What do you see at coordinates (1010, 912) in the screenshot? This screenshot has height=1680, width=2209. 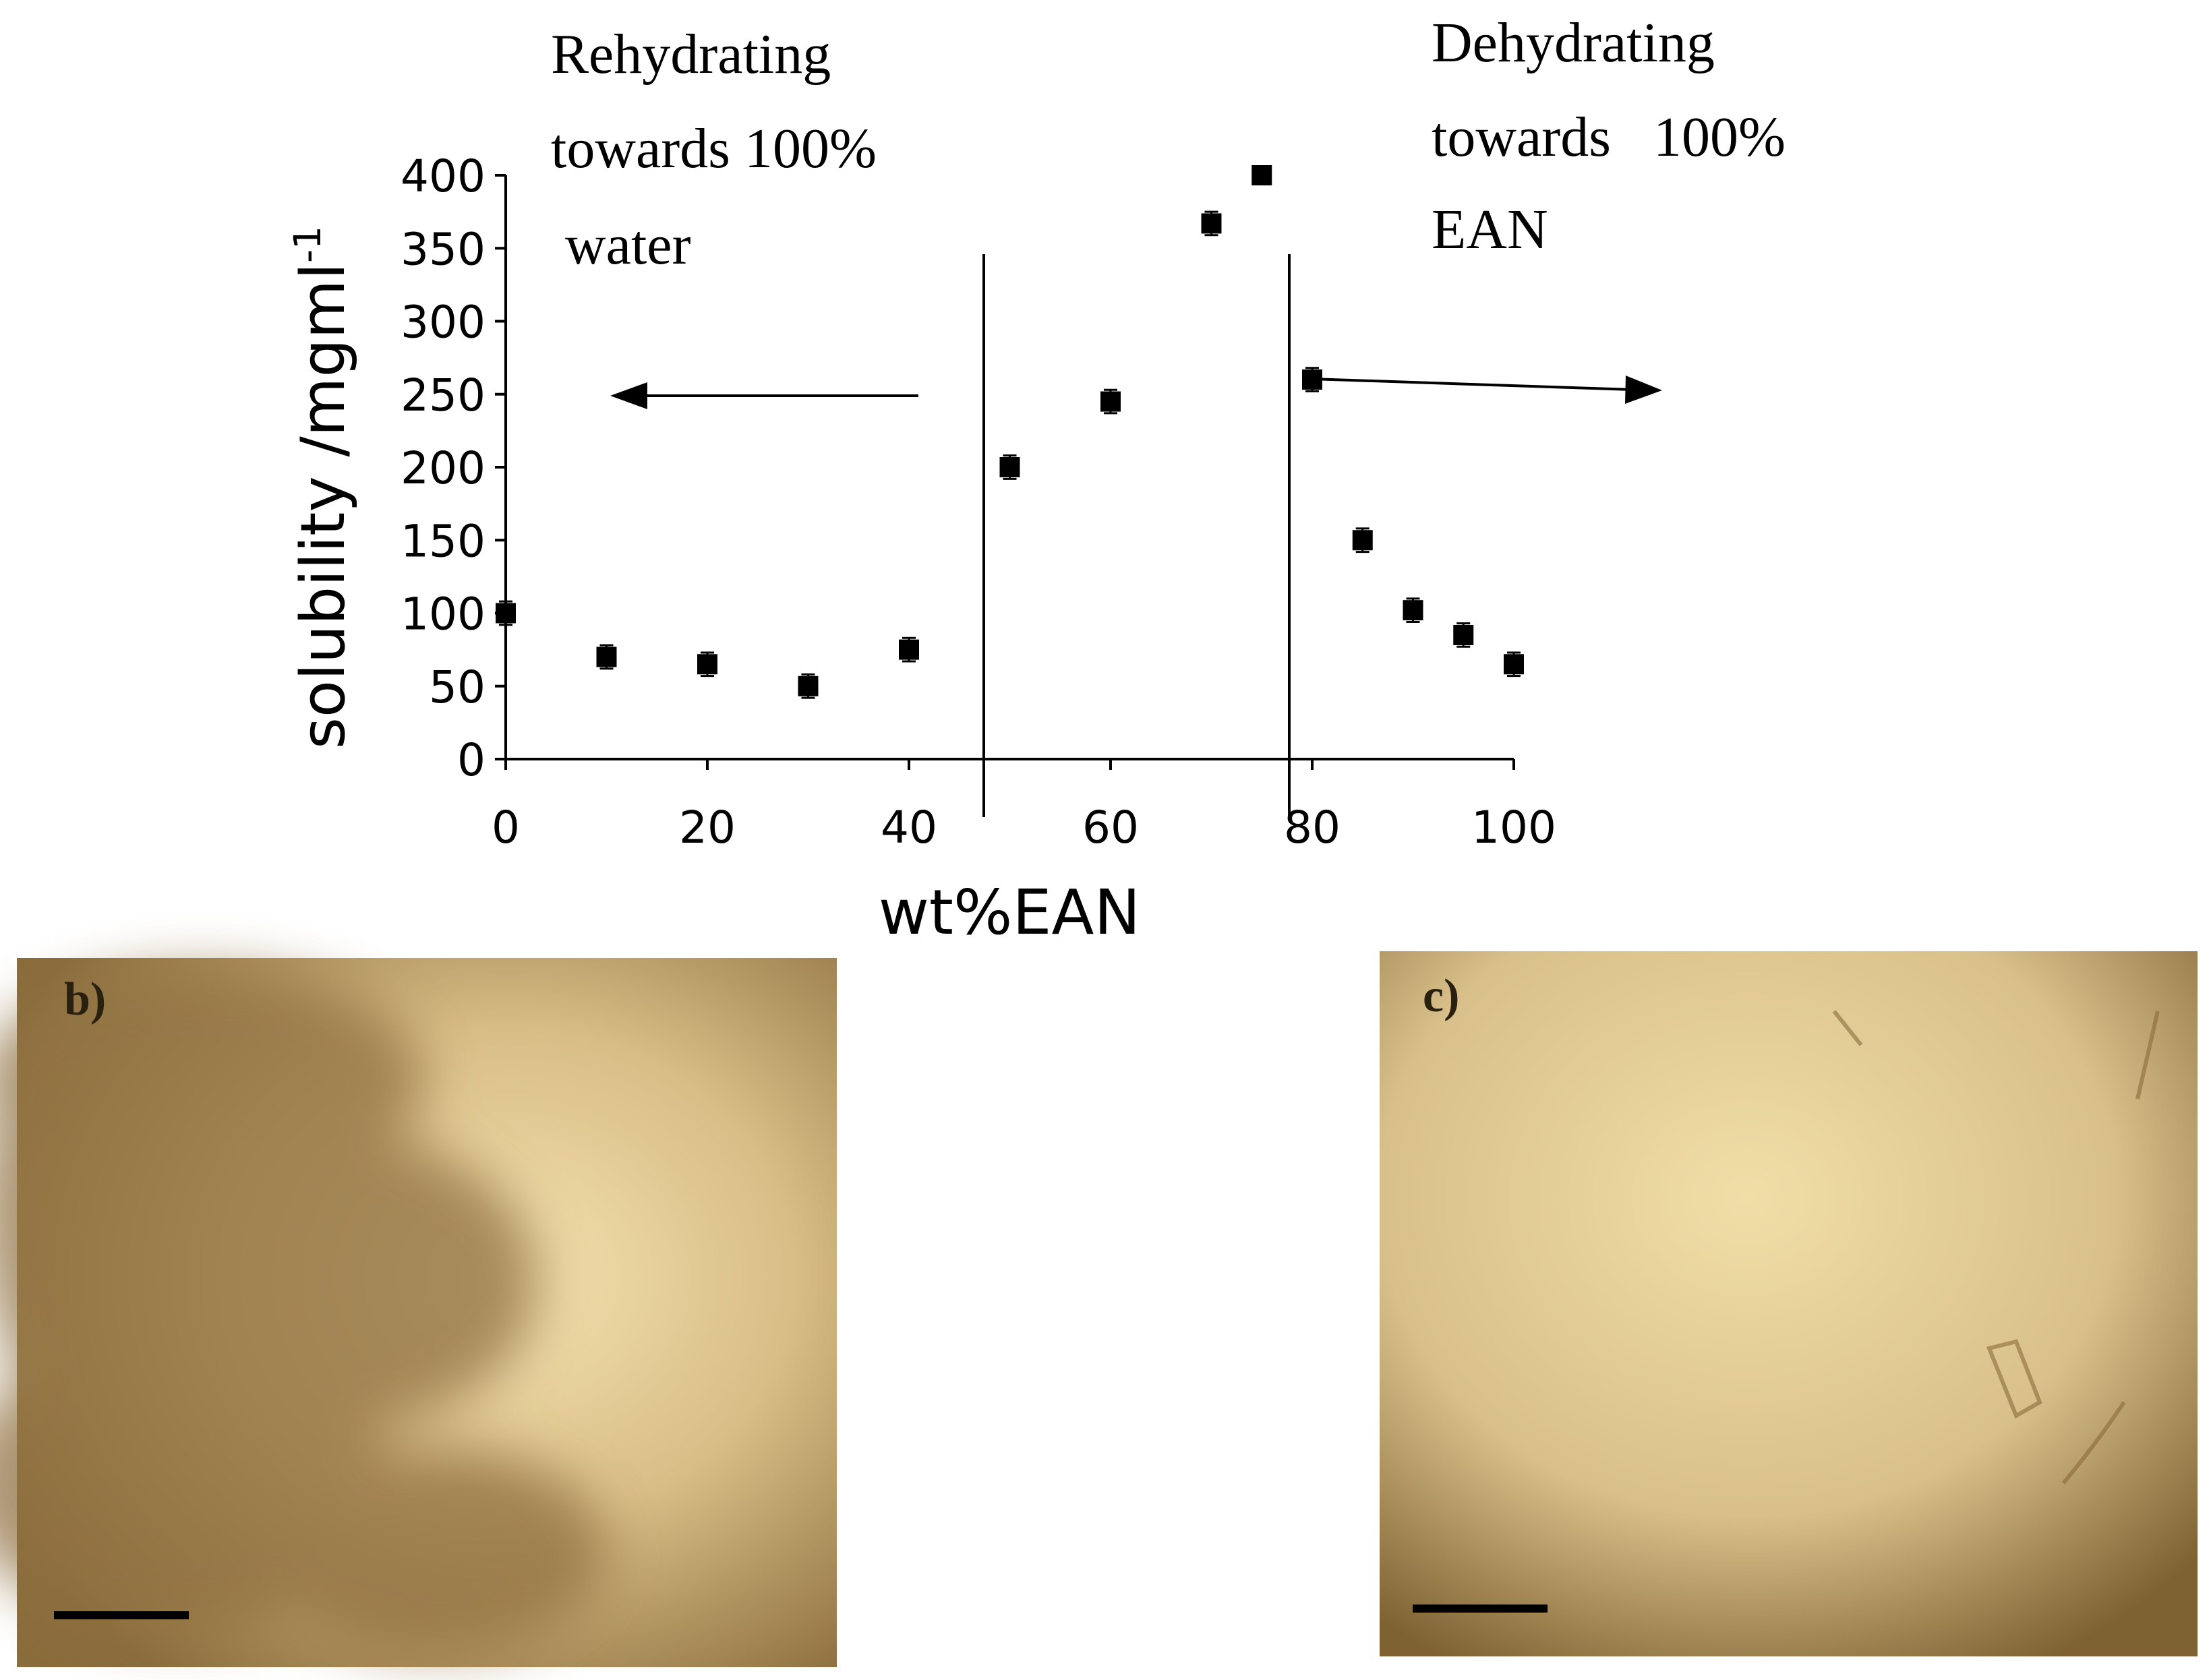 I see `x-axis-title: wt%EAN` at bounding box center [1010, 912].